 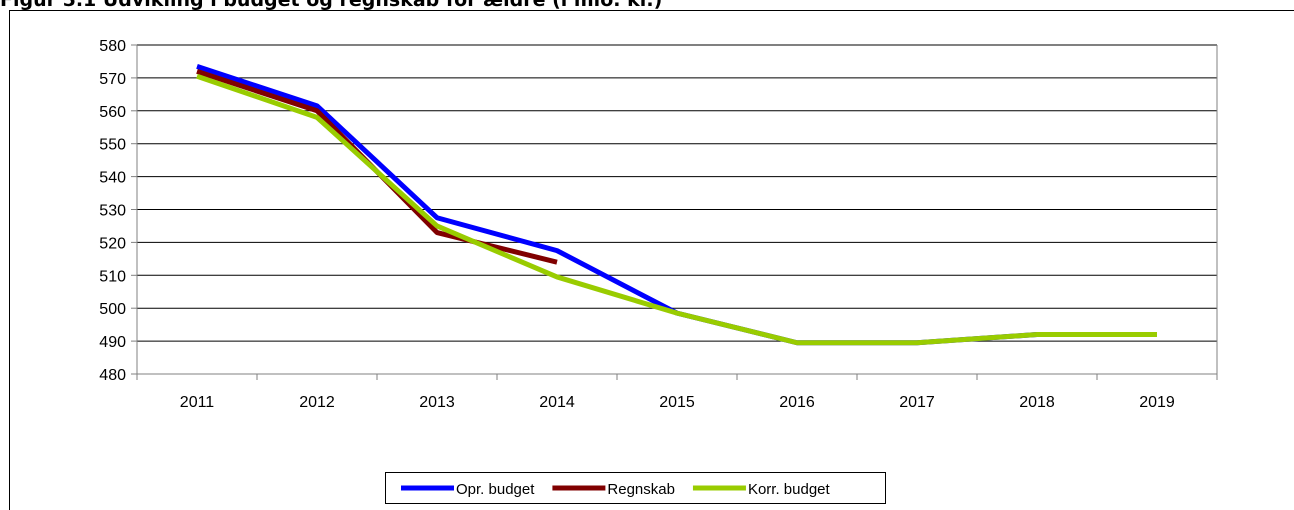 What do you see at coordinates (797, 402) in the screenshot?
I see `x-tick-label: 2016` at bounding box center [797, 402].